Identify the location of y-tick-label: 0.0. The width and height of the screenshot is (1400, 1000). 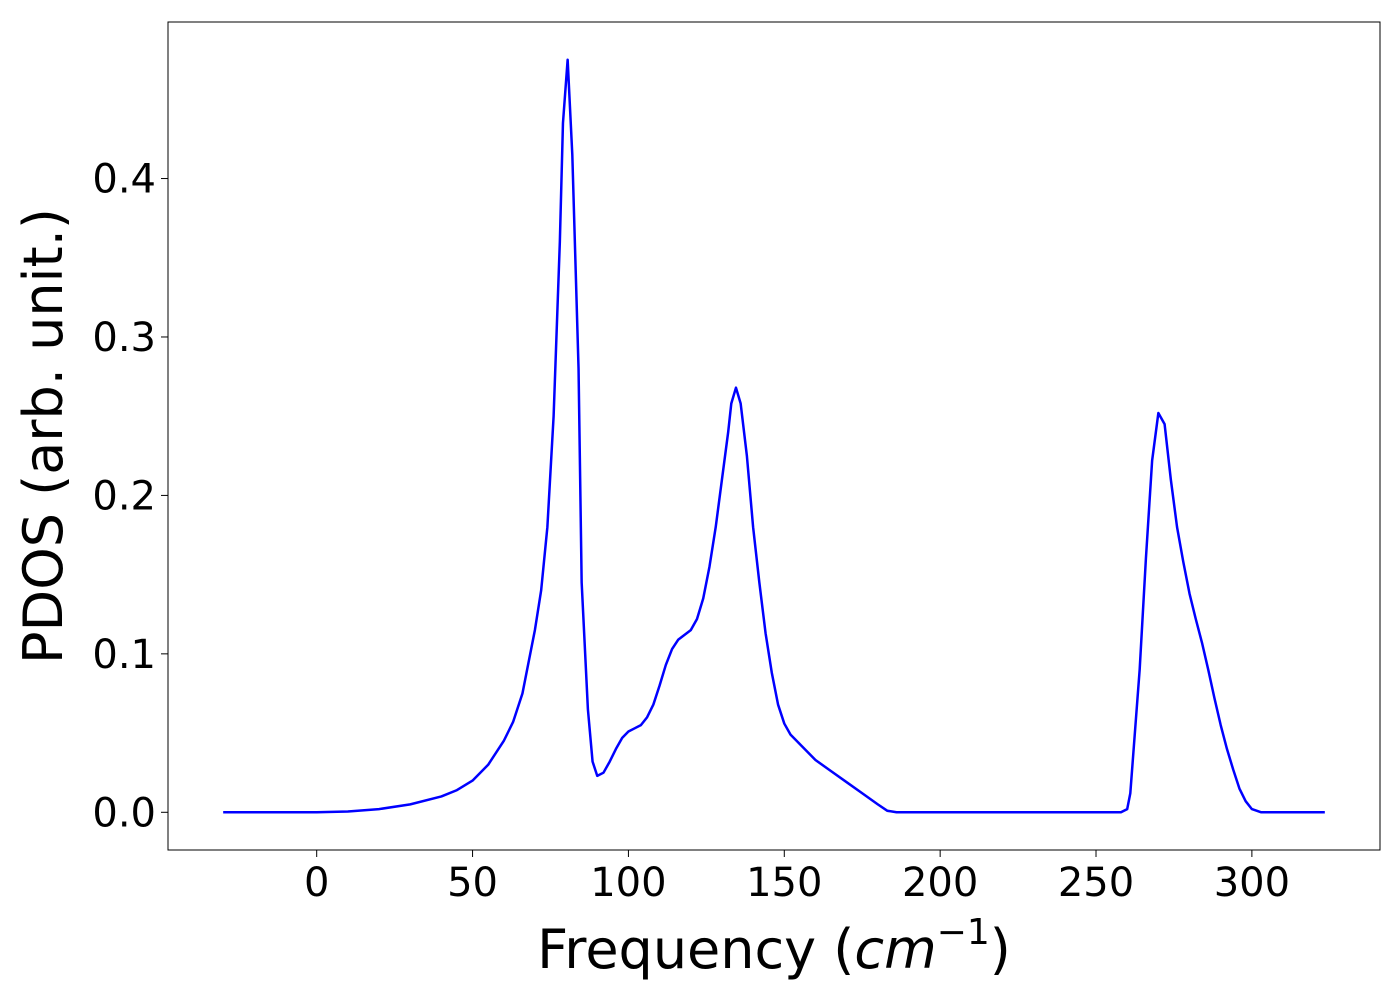
(124, 813).